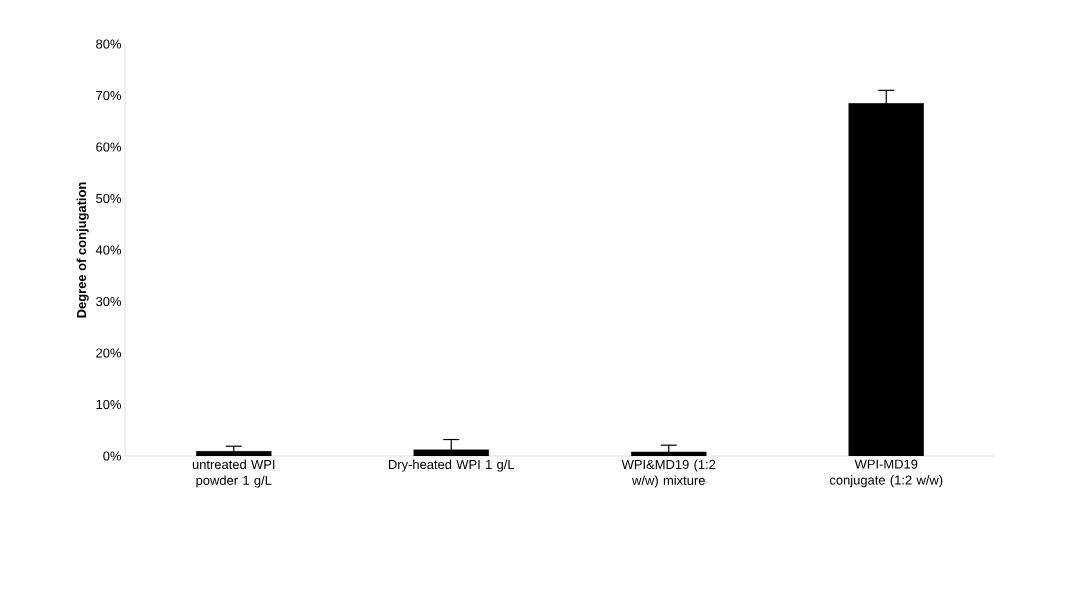 The width and height of the screenshot is (1087, 606). Describe the element at coordinates (109, 44) in the screenshot. I see `y-tick-label: 80%` at that location.